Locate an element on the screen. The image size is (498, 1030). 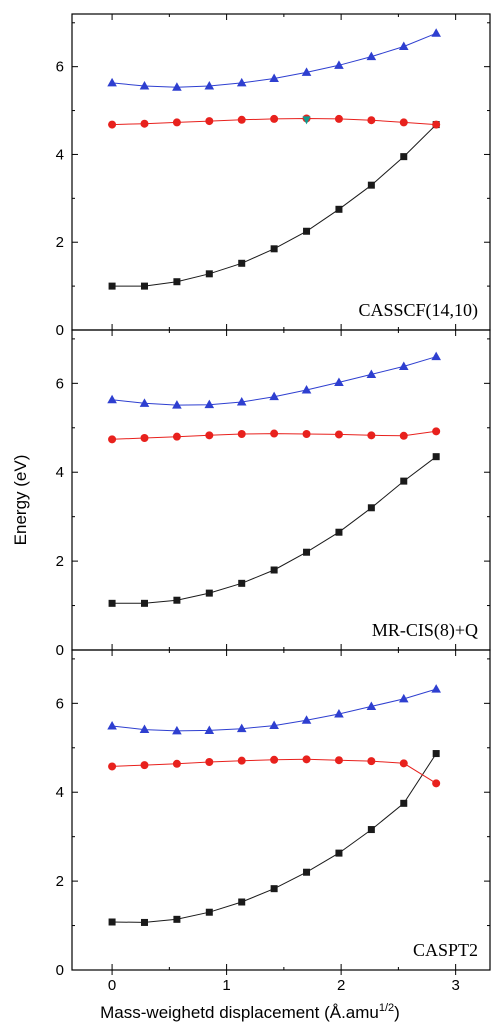
x-axis-label: Mass-weighetd displacement (Å.amu1/2) is located at coordinates (250, 1012).